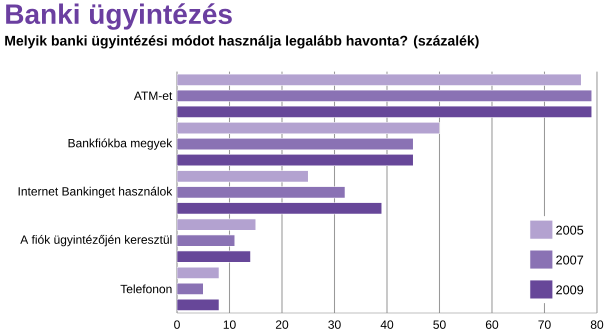  What do you see at coordinates (177, 324) in the screenshot?
I see `x-tick-label: 0` at bounding box center [177, 324].